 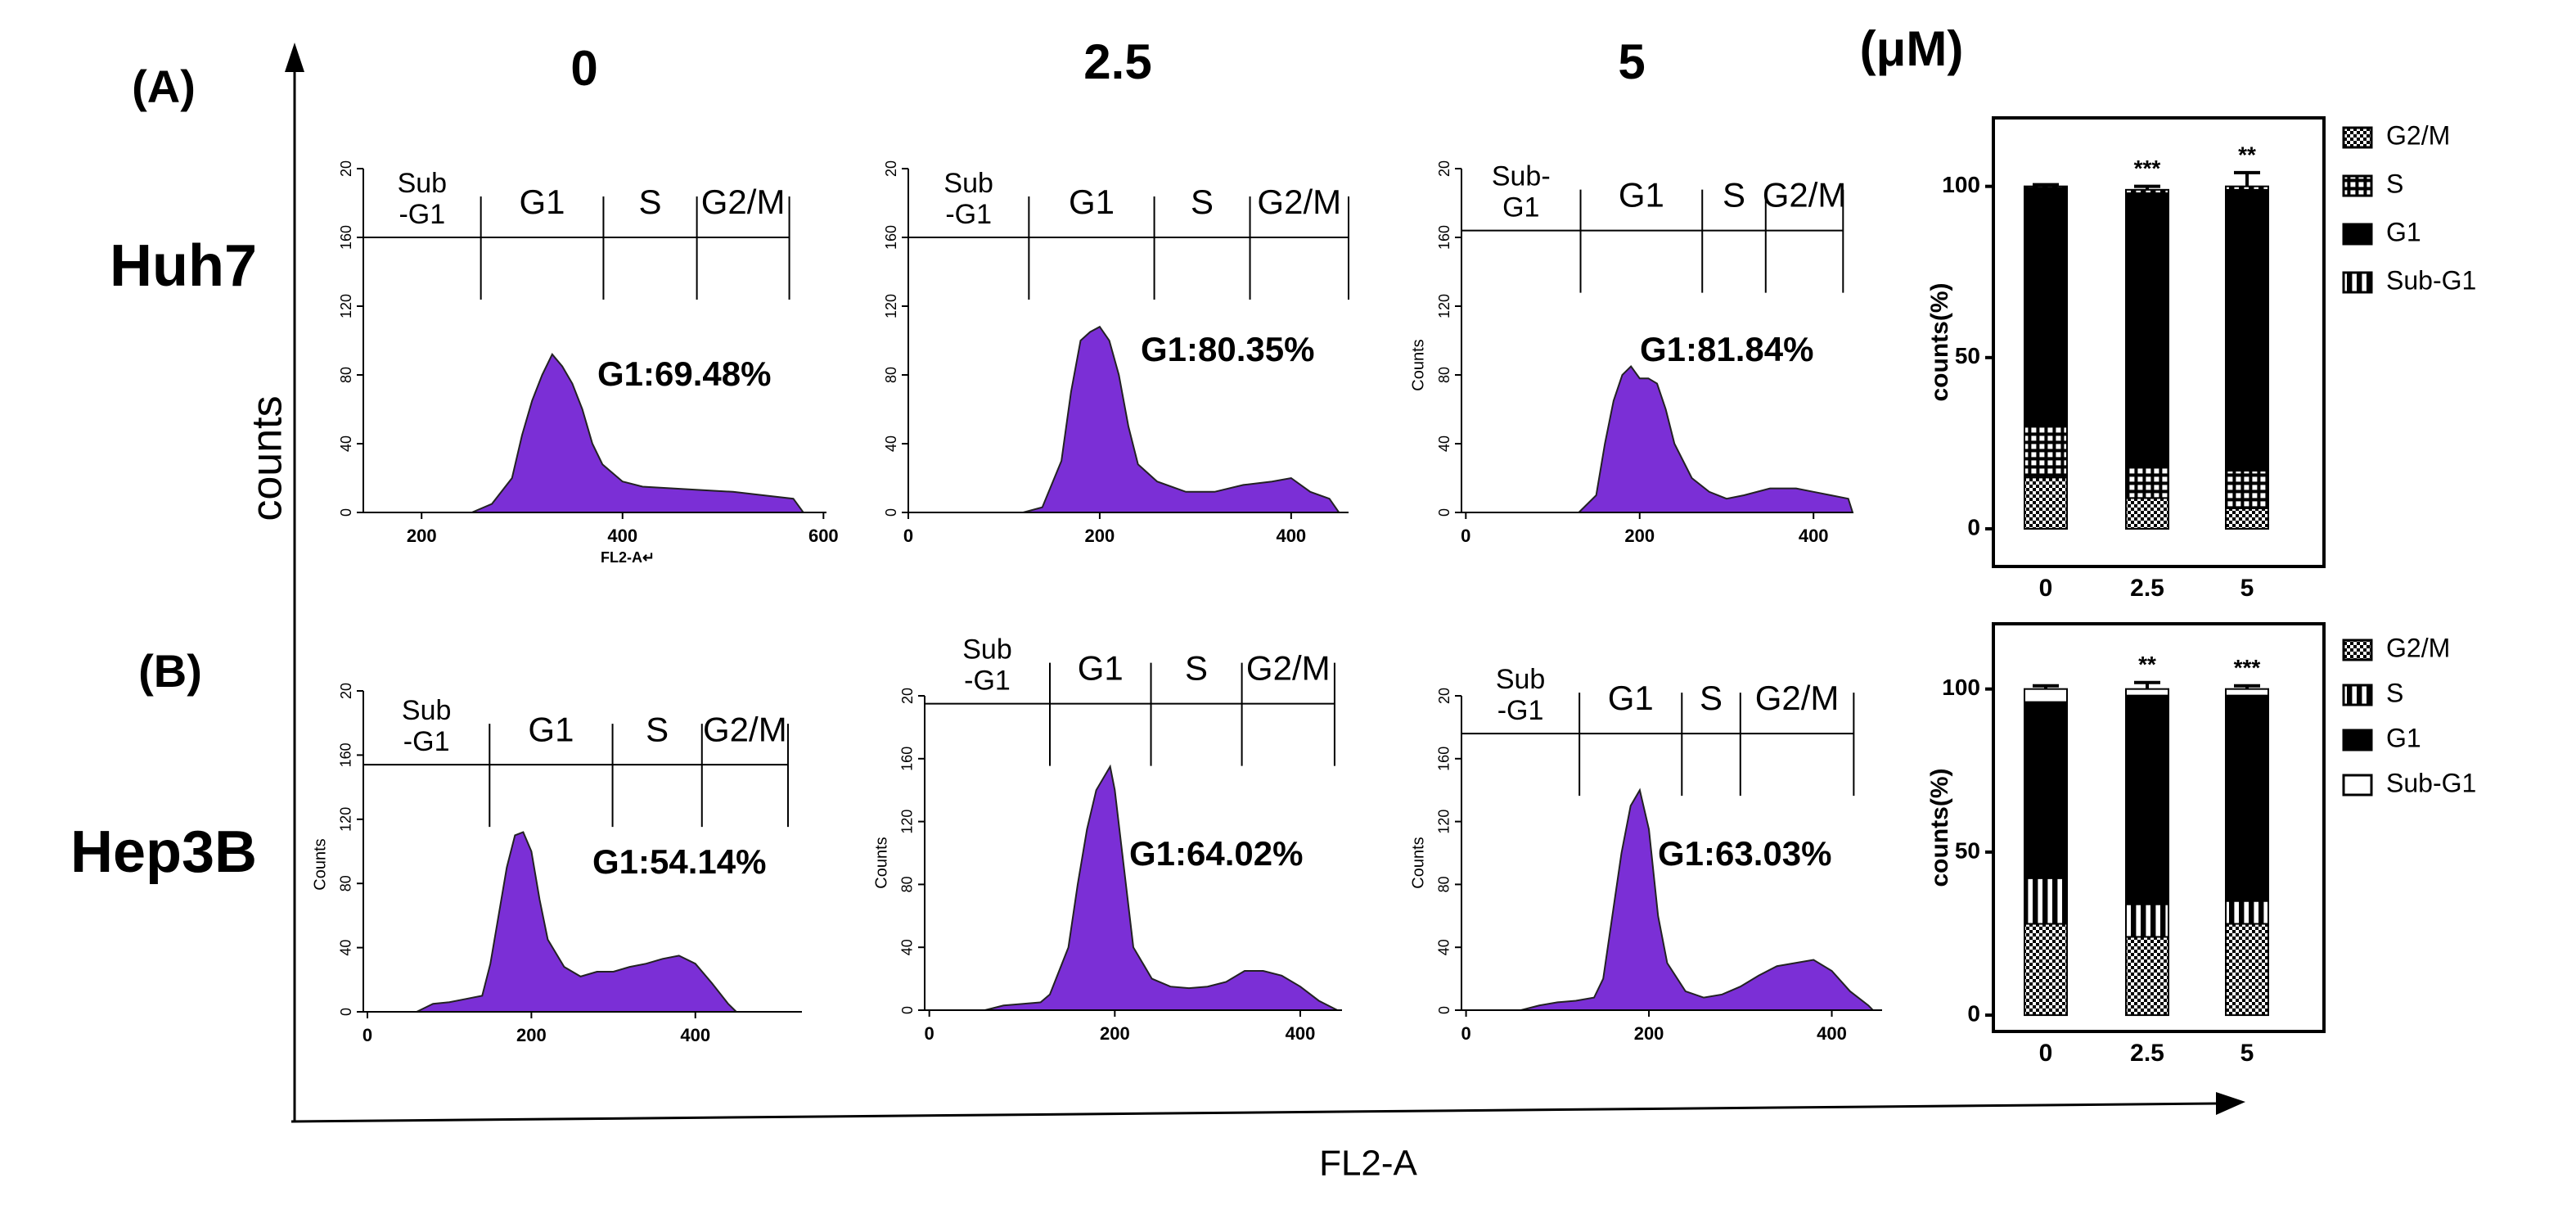 I want to click on legend-label: G2/M, so click(x=2418, y=647).